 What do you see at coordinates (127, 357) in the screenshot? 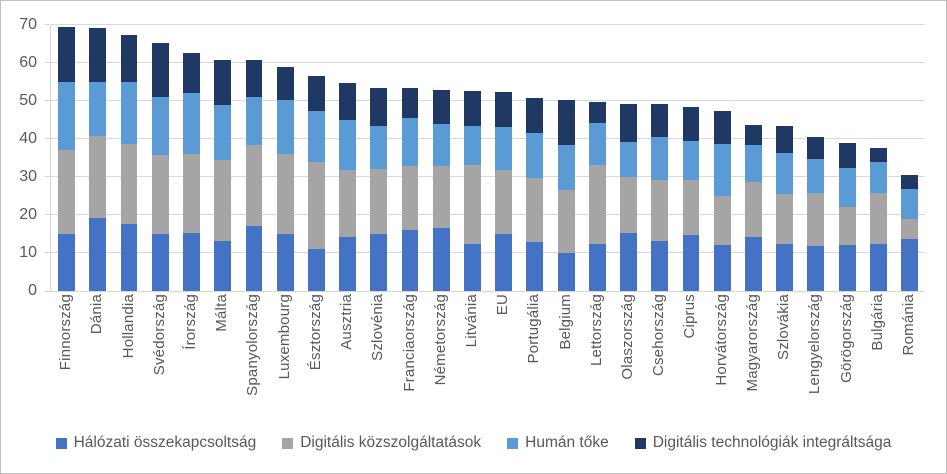
I see `x-axis-label: Hollandia` at bounding box center [127, 357].